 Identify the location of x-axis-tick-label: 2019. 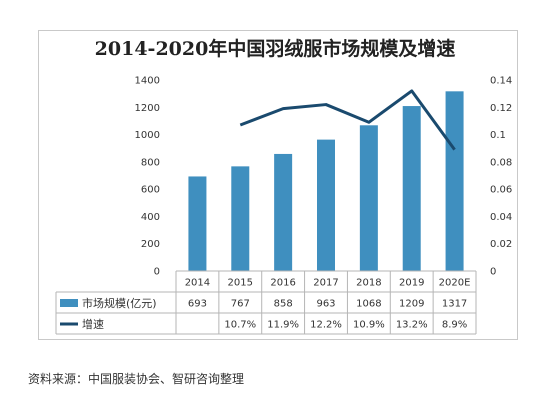
(411, 283).